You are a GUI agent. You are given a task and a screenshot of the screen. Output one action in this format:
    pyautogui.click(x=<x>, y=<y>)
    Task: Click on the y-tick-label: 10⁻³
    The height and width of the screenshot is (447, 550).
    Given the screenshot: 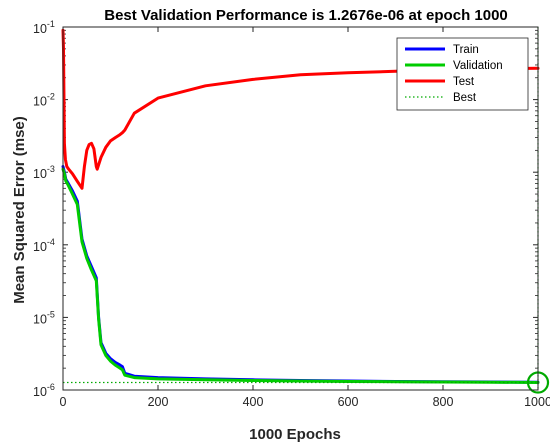 What is the action you would take?
    pyautogui.click(x=44, y=172)
    